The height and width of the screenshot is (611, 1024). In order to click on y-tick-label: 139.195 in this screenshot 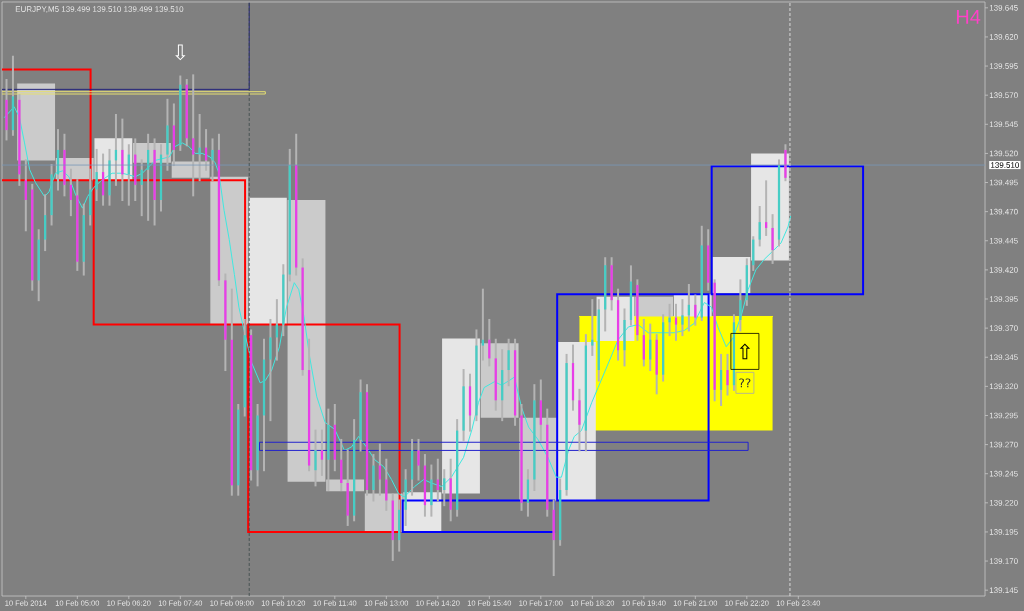, I will do `click(1003, 532)`.